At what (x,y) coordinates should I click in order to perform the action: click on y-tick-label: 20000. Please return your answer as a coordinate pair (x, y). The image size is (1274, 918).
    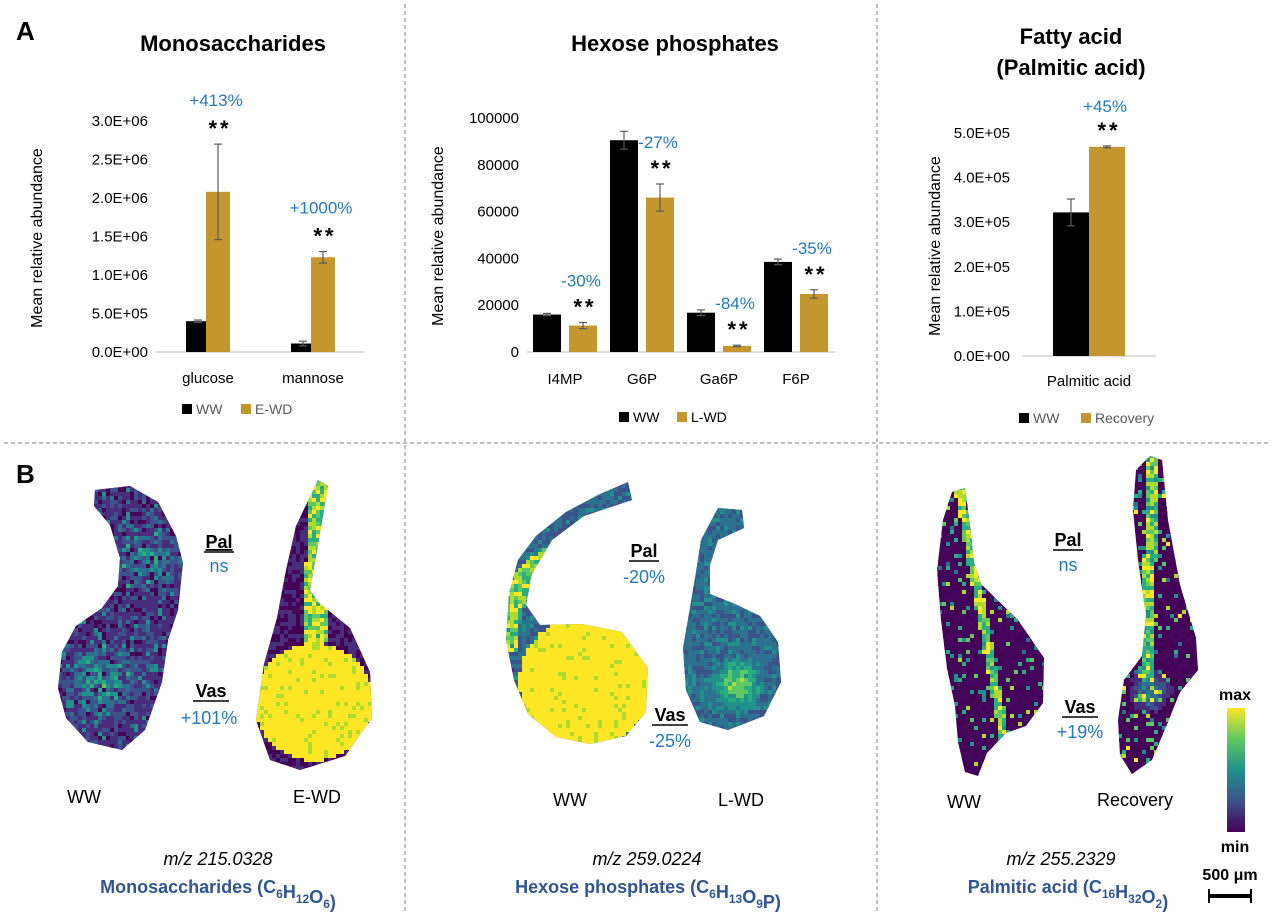
    Looking at the image, I should click on (498, 305).